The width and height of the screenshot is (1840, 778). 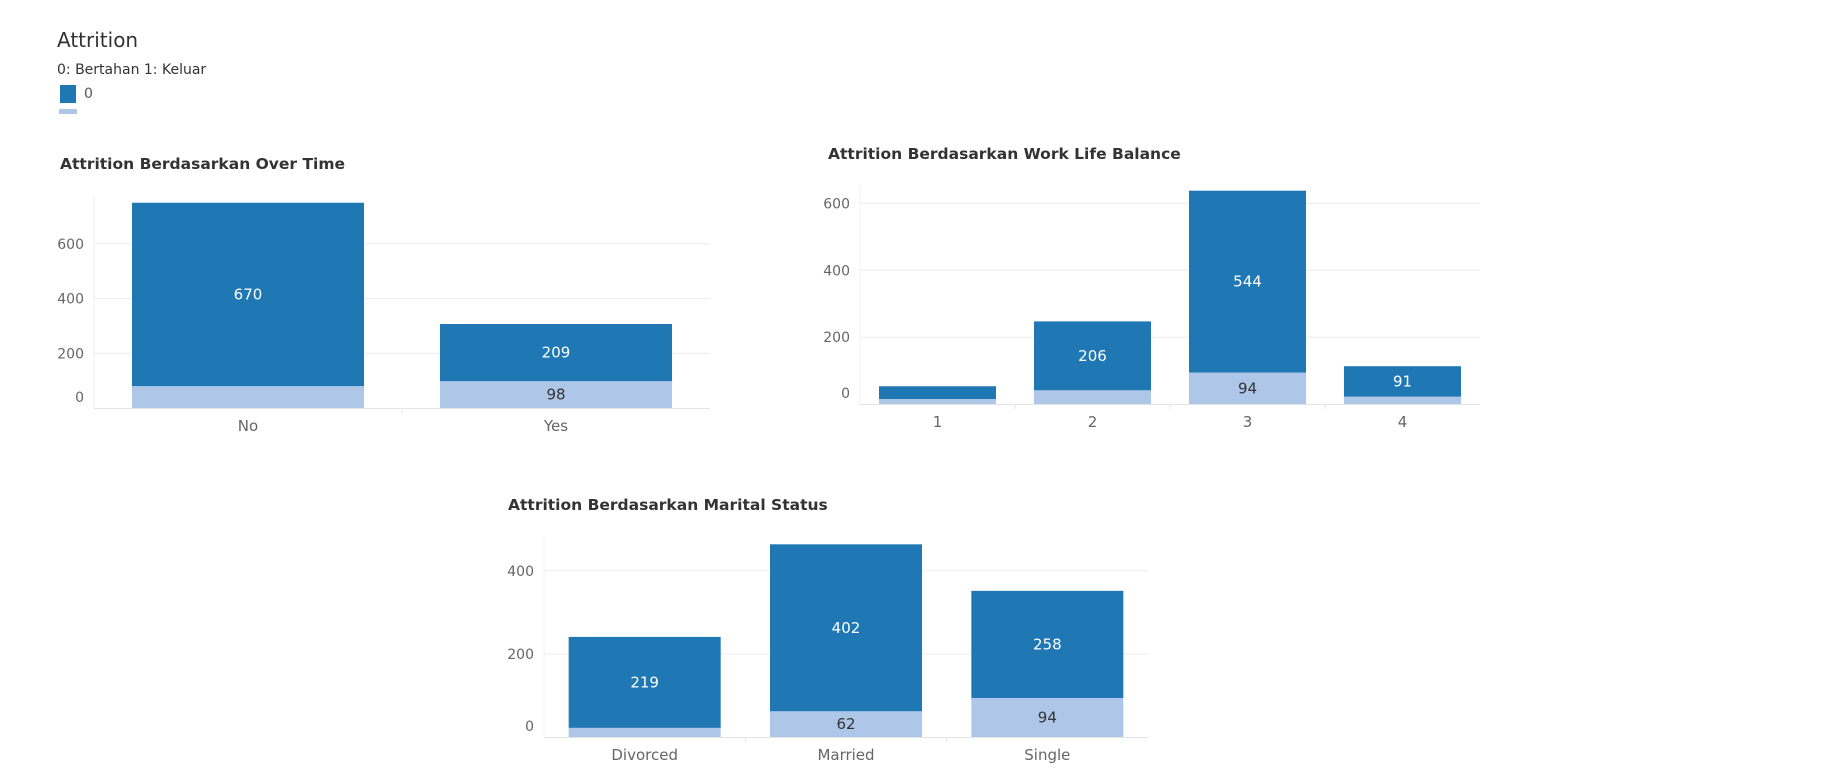 I want to click on data-label: 98, so click(x=555, y=395).